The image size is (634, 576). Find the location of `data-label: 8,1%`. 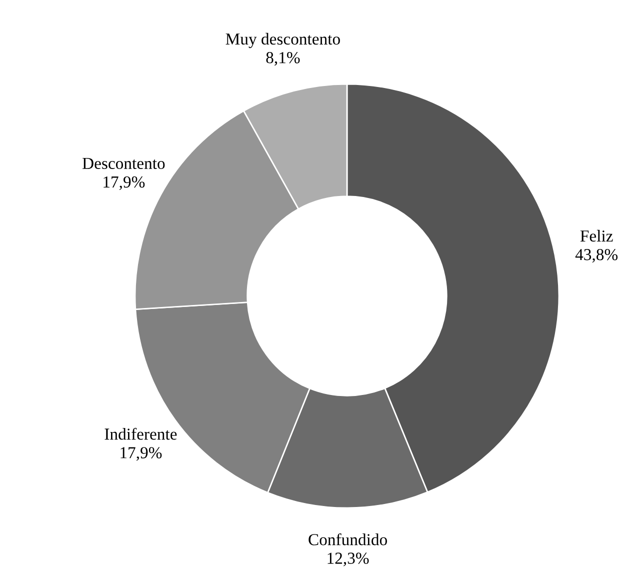

data-label: 8,1% is located at coordinates (283, 59).